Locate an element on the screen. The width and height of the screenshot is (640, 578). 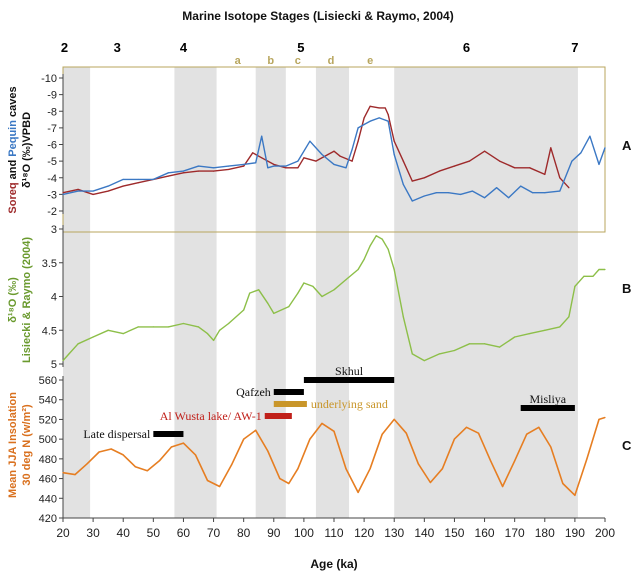
and-label: and is located at coordinates (13, 170).